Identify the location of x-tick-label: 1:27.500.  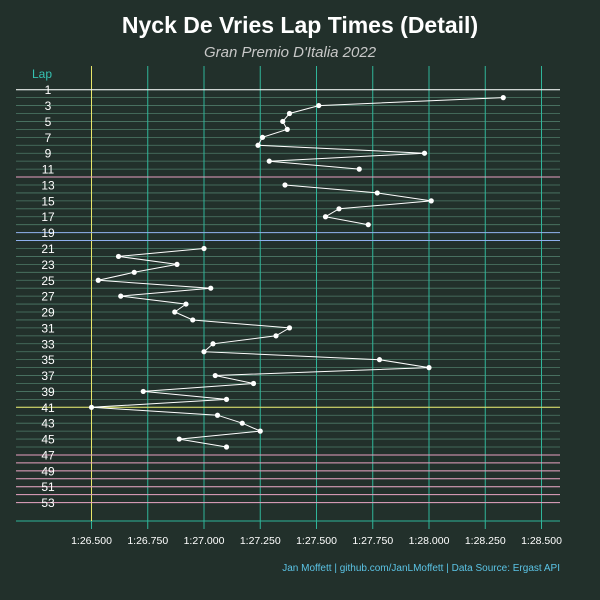
(316, 541).